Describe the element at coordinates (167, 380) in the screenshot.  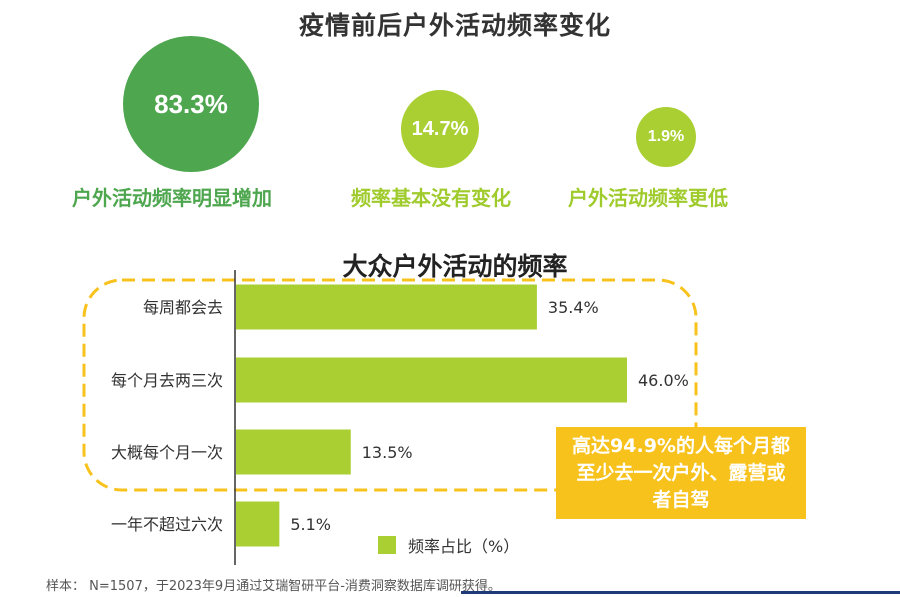
I see `category-label-1: 每个月去两三次` at that location.